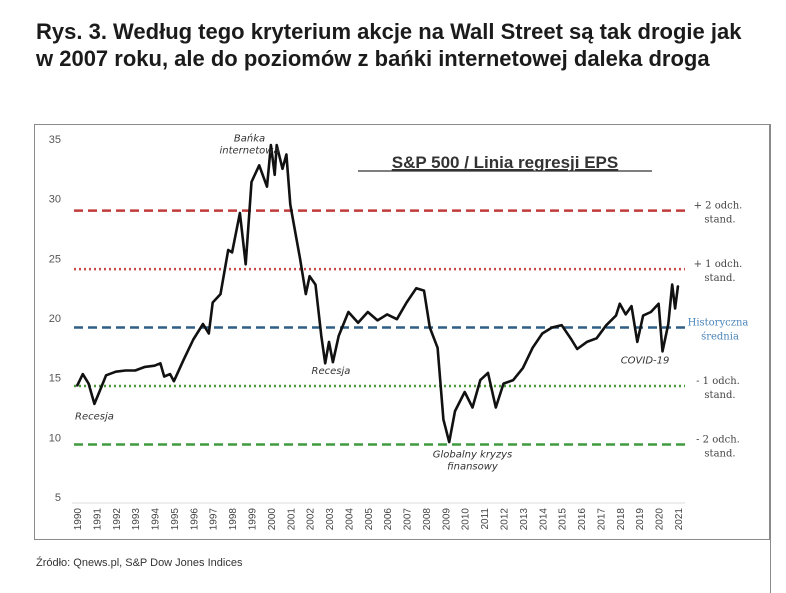  Describe the element at coordinates (473, 455) in the screenshot. I see `annotation: Globalny kryzys` at that location.